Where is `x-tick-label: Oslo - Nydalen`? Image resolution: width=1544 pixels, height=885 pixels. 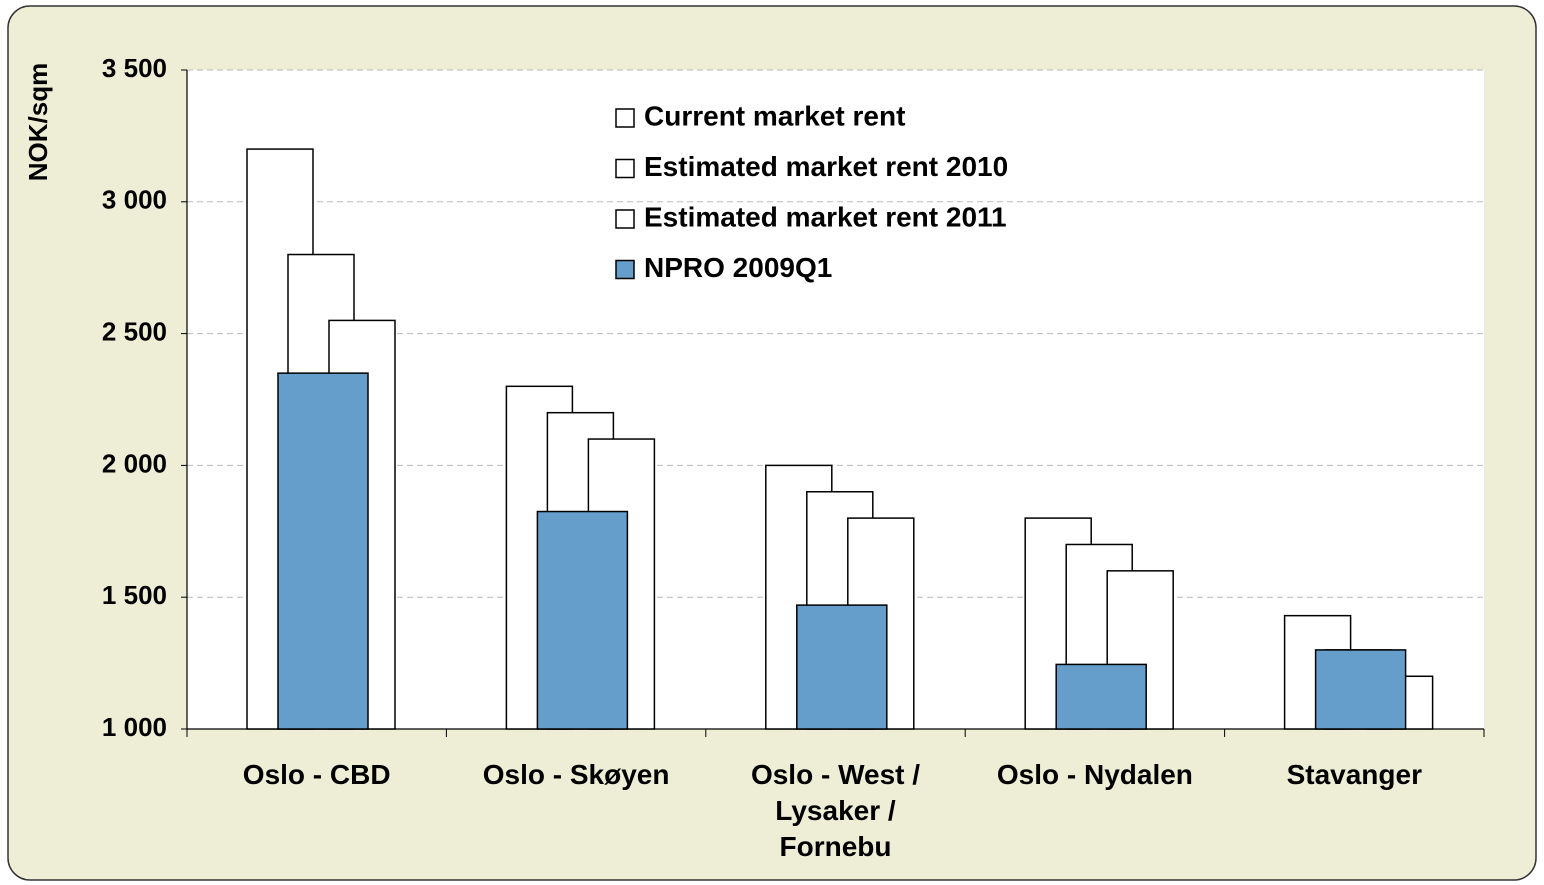
x-tick-label: Oslo - Nydalen is located at coordinates (1094, 774).